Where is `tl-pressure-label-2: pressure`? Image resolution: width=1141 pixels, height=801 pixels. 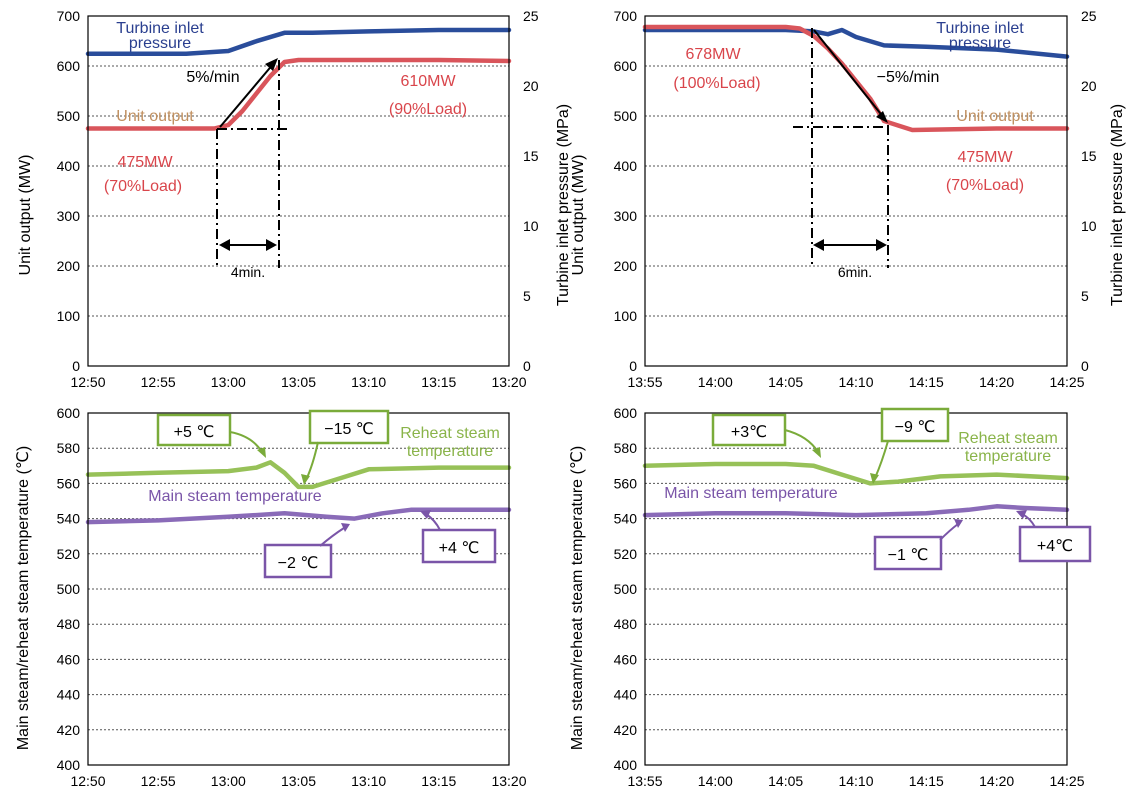
tl-pressure-label-2: pressure is located at coordinates (160, 43).